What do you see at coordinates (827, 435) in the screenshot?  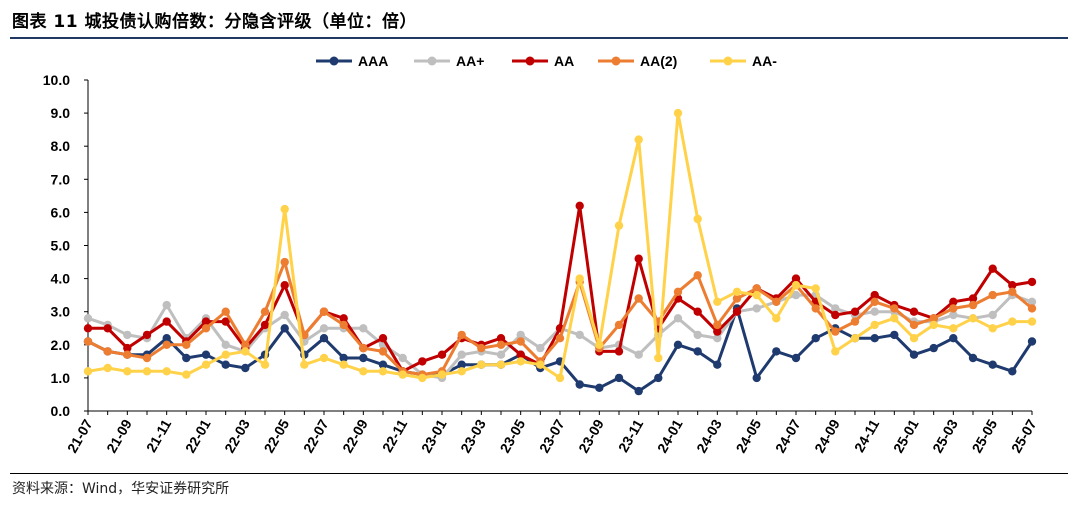 I see `x-tick-label: 24-09` at bounding box center [827, 435].